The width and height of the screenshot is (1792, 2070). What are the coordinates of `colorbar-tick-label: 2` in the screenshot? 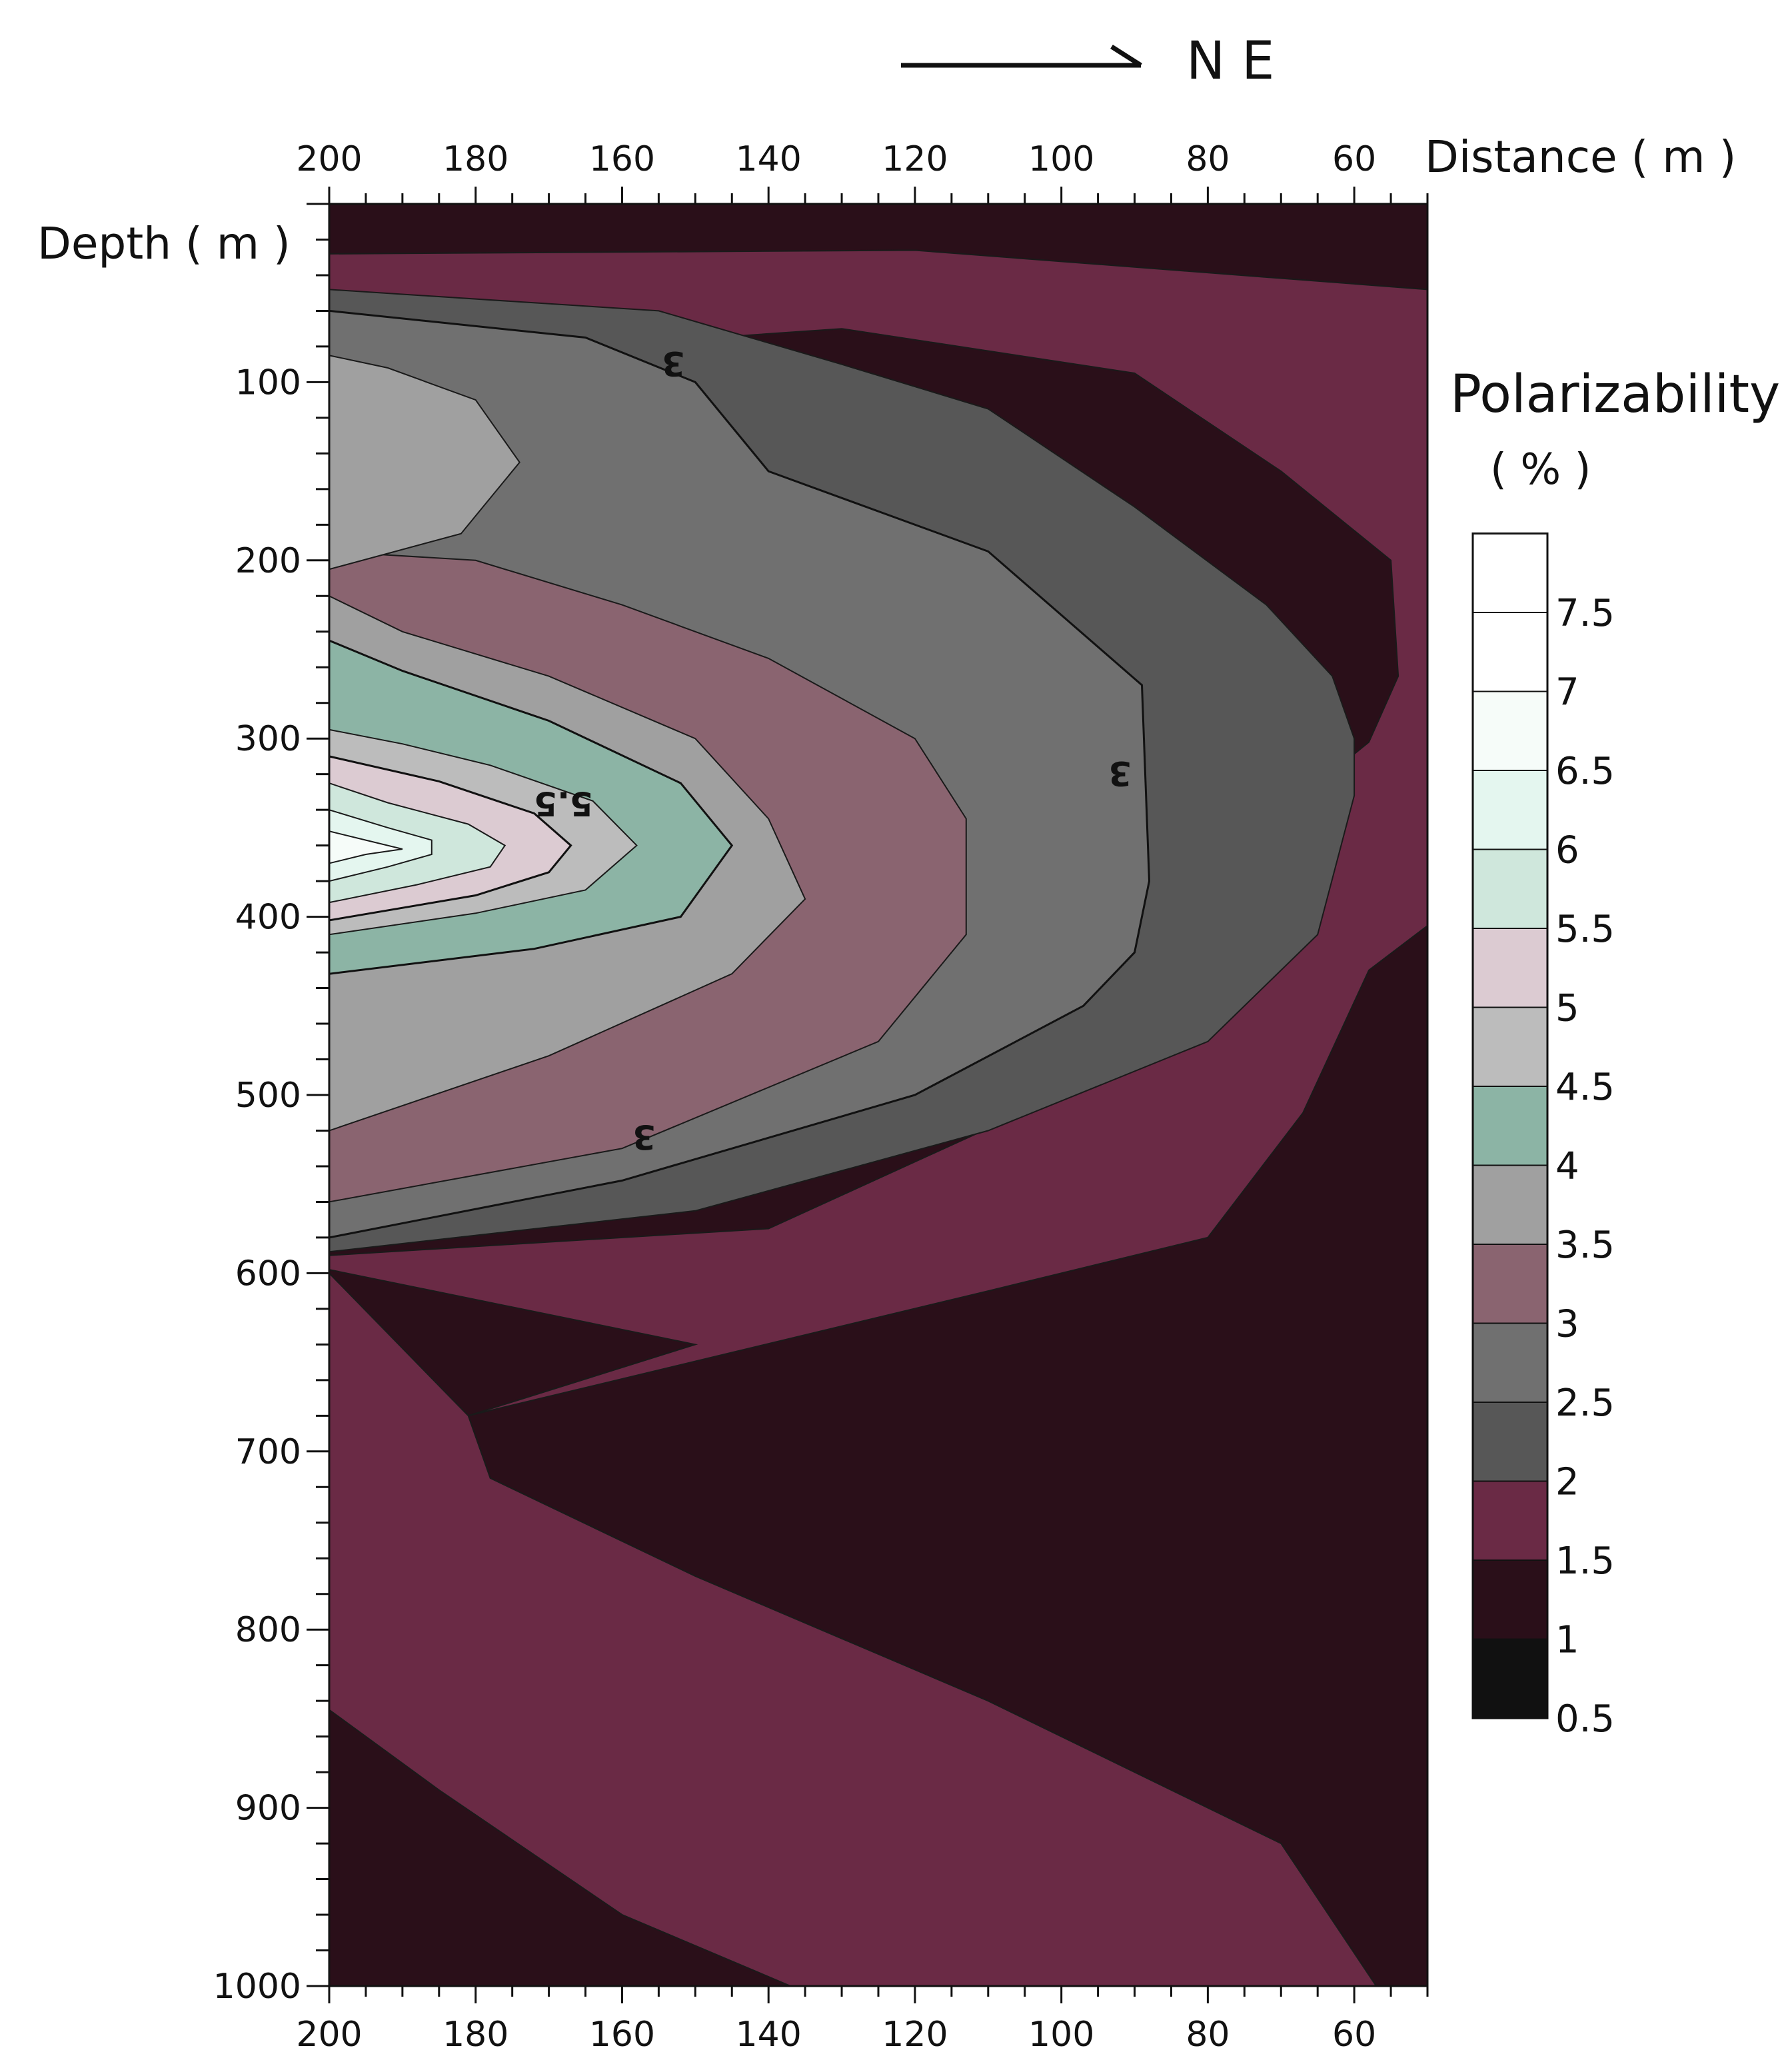 It's located at (1567, 1482).